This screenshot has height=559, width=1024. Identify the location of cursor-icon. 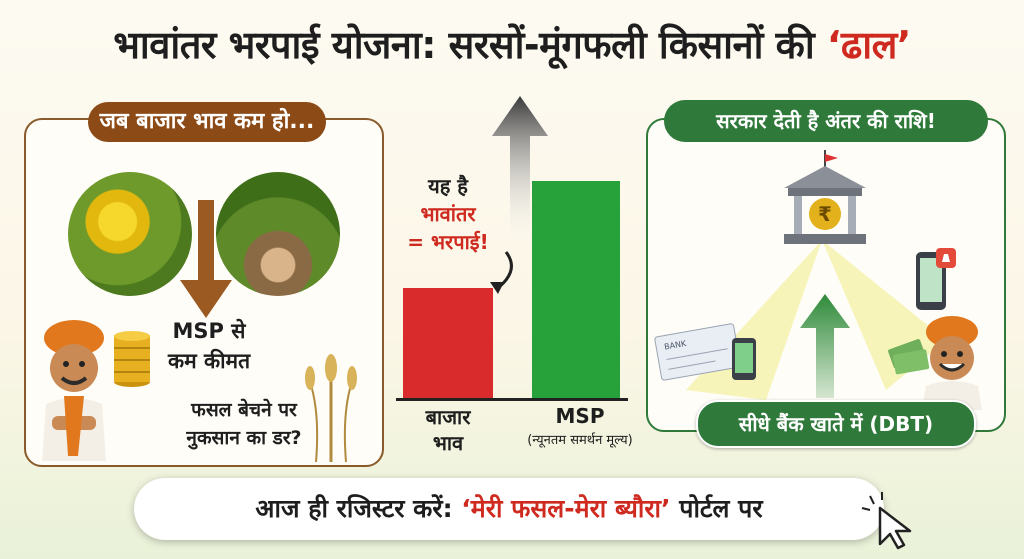
(886, 521).